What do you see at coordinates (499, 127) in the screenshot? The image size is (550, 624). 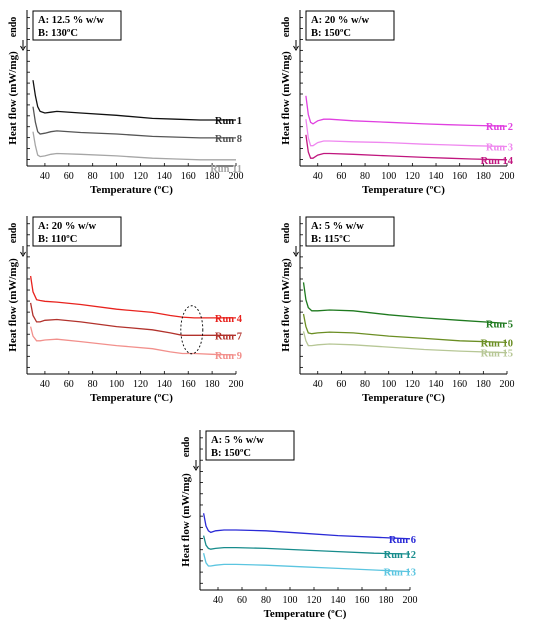 I see `series-label: Run 2` at bounding box center [499, 127].